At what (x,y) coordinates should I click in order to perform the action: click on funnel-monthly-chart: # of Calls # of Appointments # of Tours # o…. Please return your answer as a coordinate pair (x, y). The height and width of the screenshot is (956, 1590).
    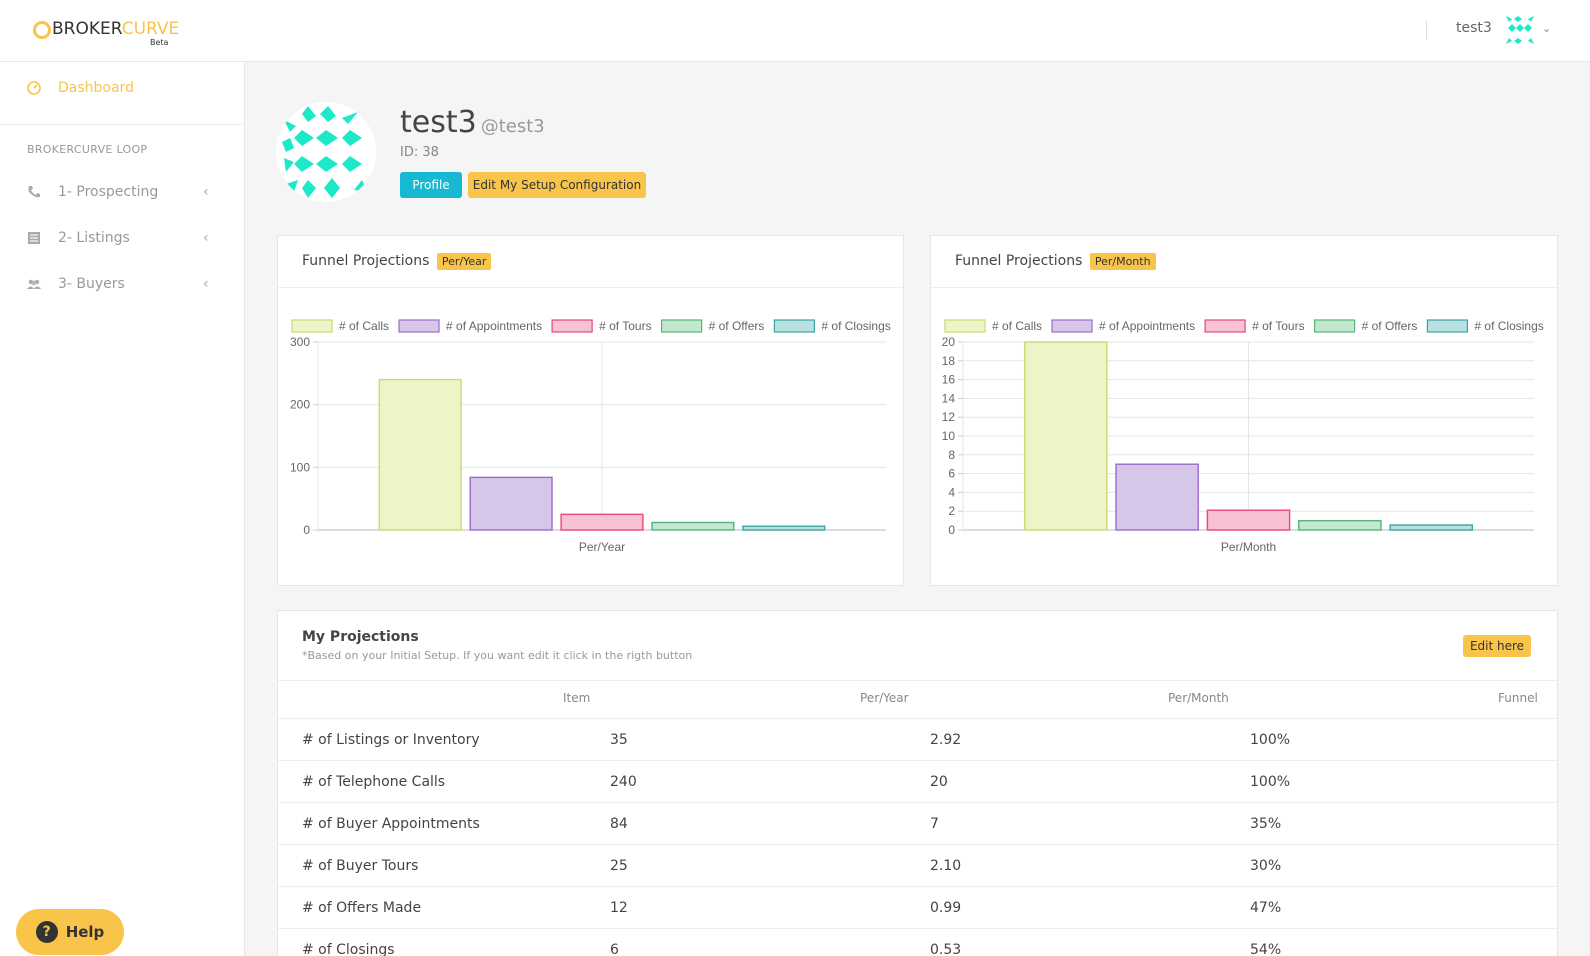
    Looking at the image, I should click on (1243, 436).